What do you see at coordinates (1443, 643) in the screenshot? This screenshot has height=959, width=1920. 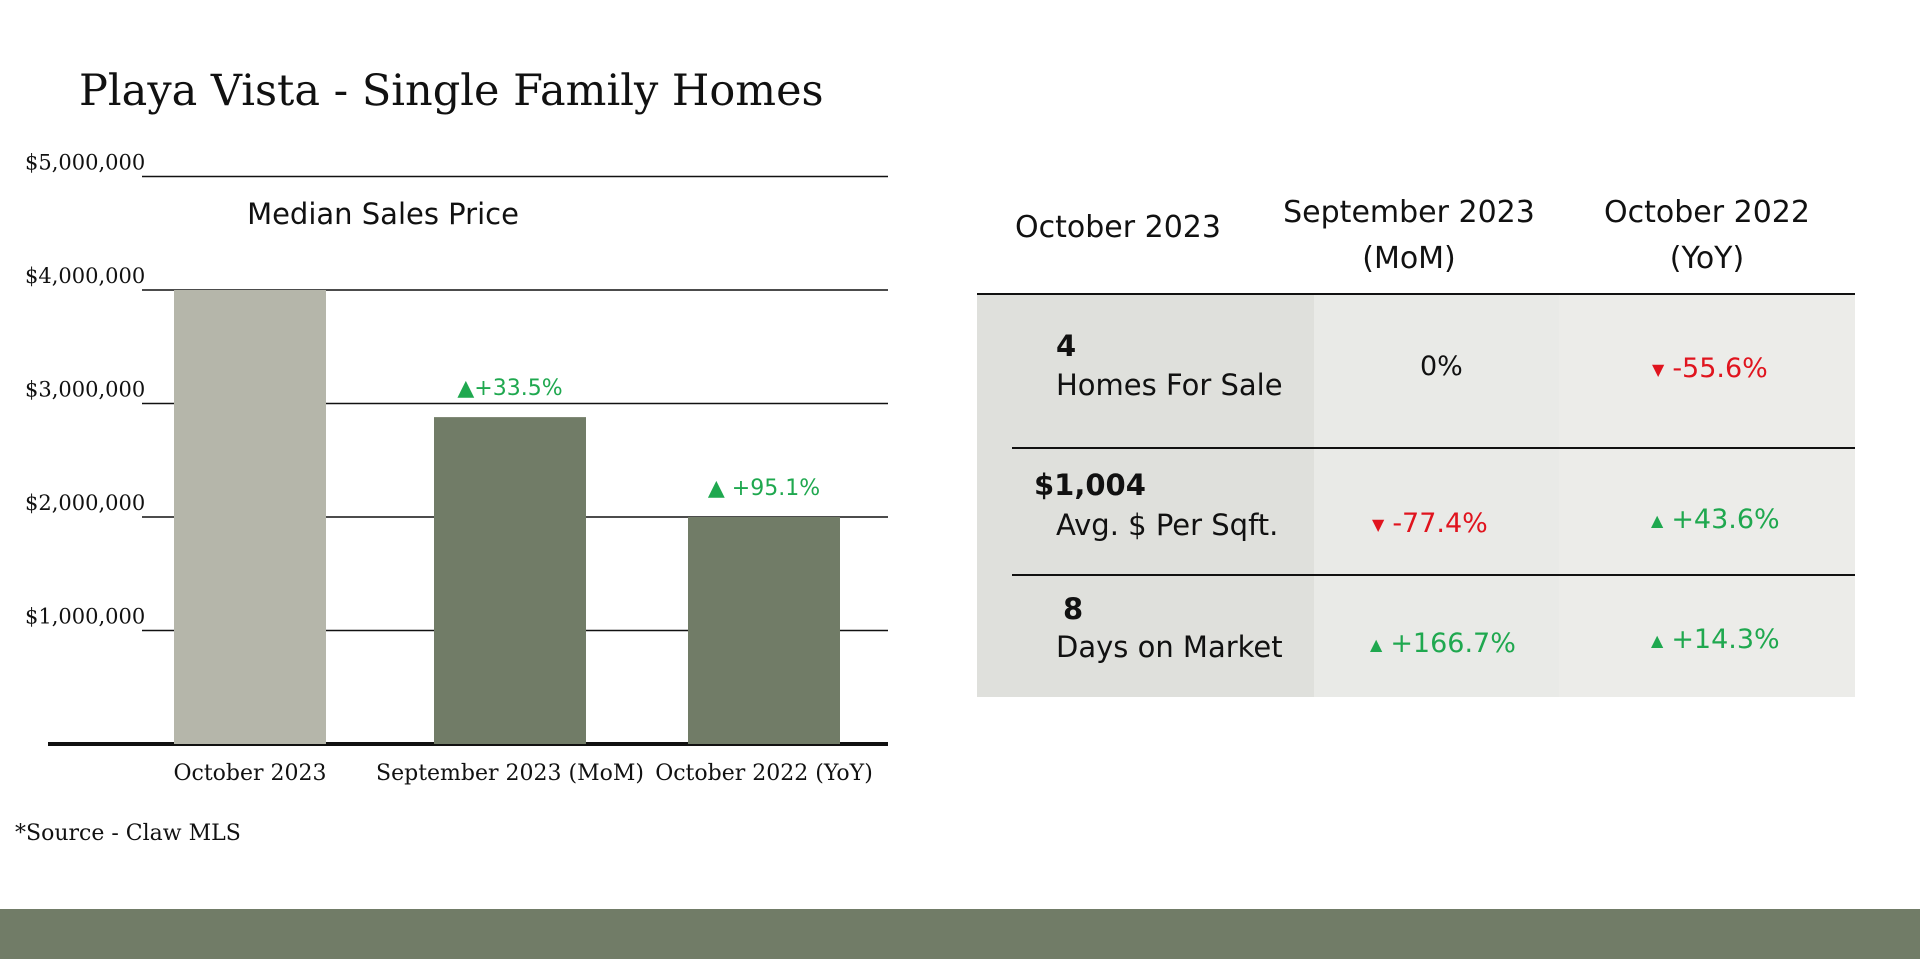 I see `days-on-market-mom-change: ▲ +166.7%` at bounding box center [1443, 643].